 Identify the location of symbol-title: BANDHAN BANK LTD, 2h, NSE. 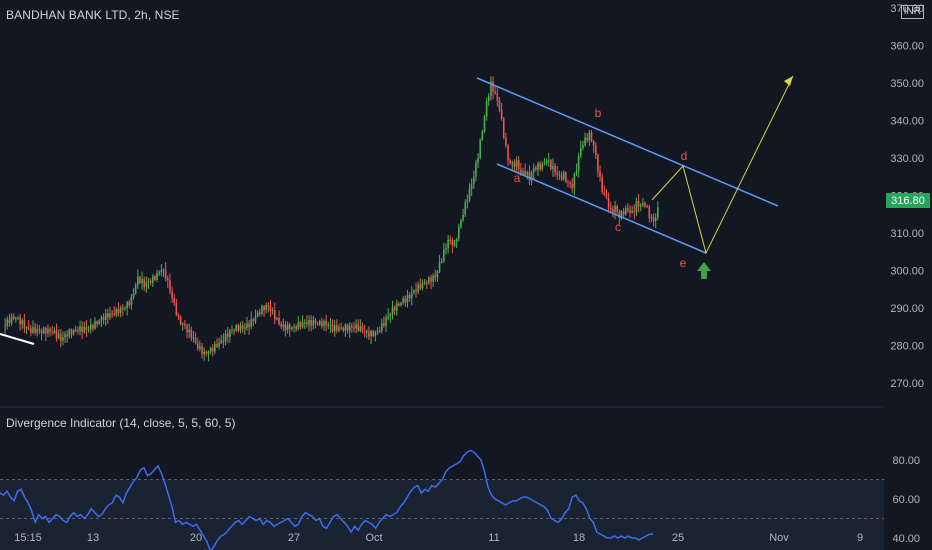
(93, 15).